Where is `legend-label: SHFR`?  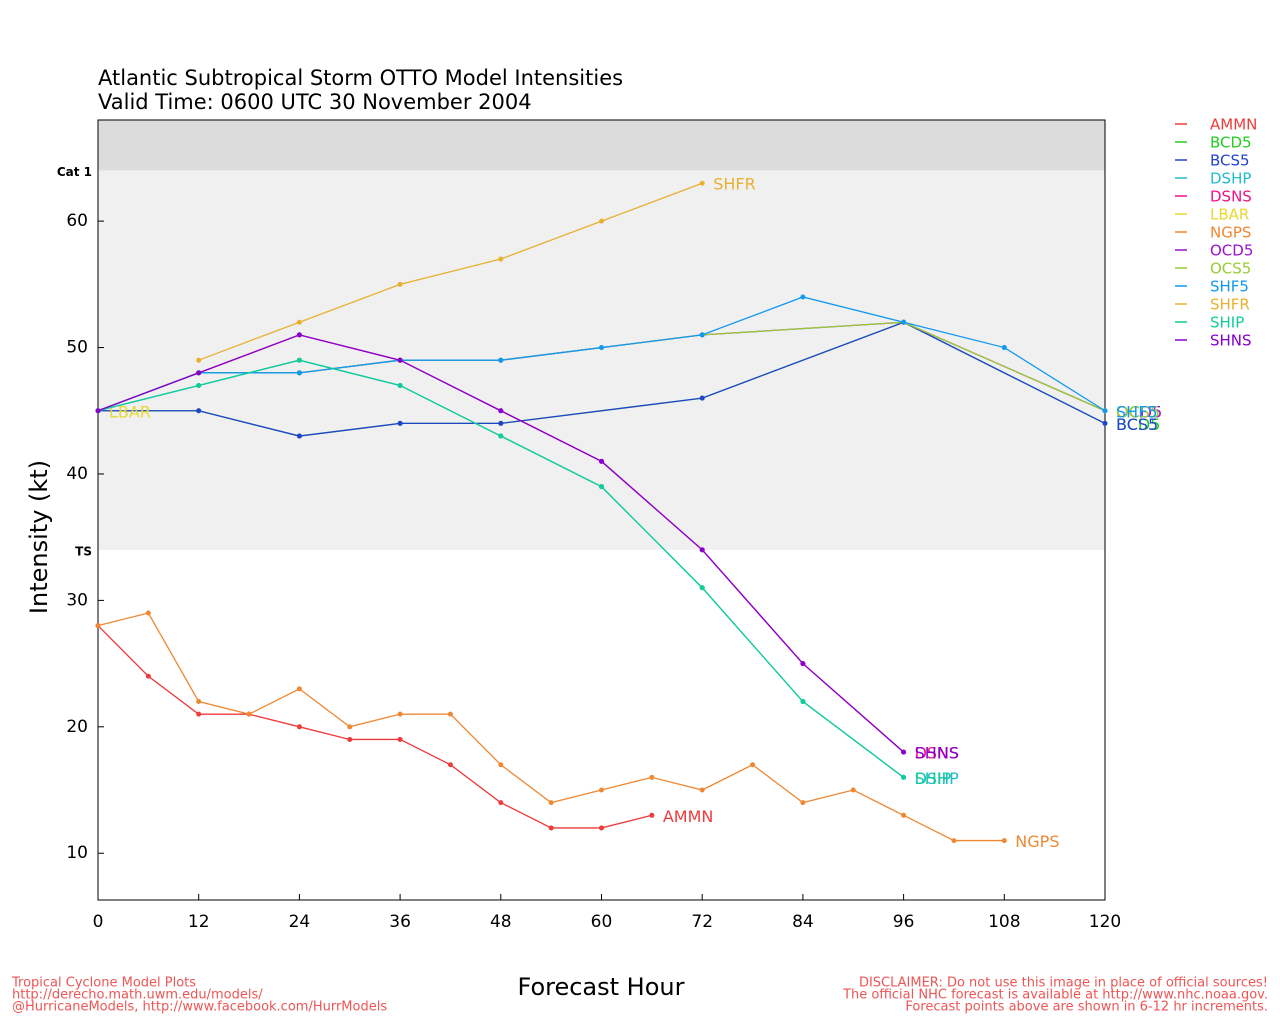 legend-label: SHFR is located at coordinates (1230, 305).